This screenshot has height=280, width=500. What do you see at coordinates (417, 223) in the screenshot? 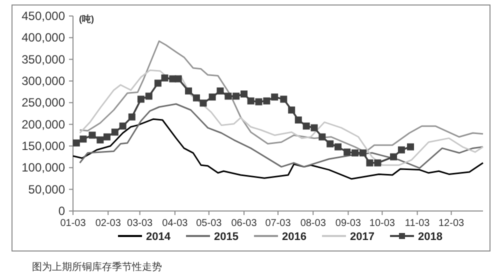
I see `x-tick-label: 11-03` at bounding box center [417, 223].